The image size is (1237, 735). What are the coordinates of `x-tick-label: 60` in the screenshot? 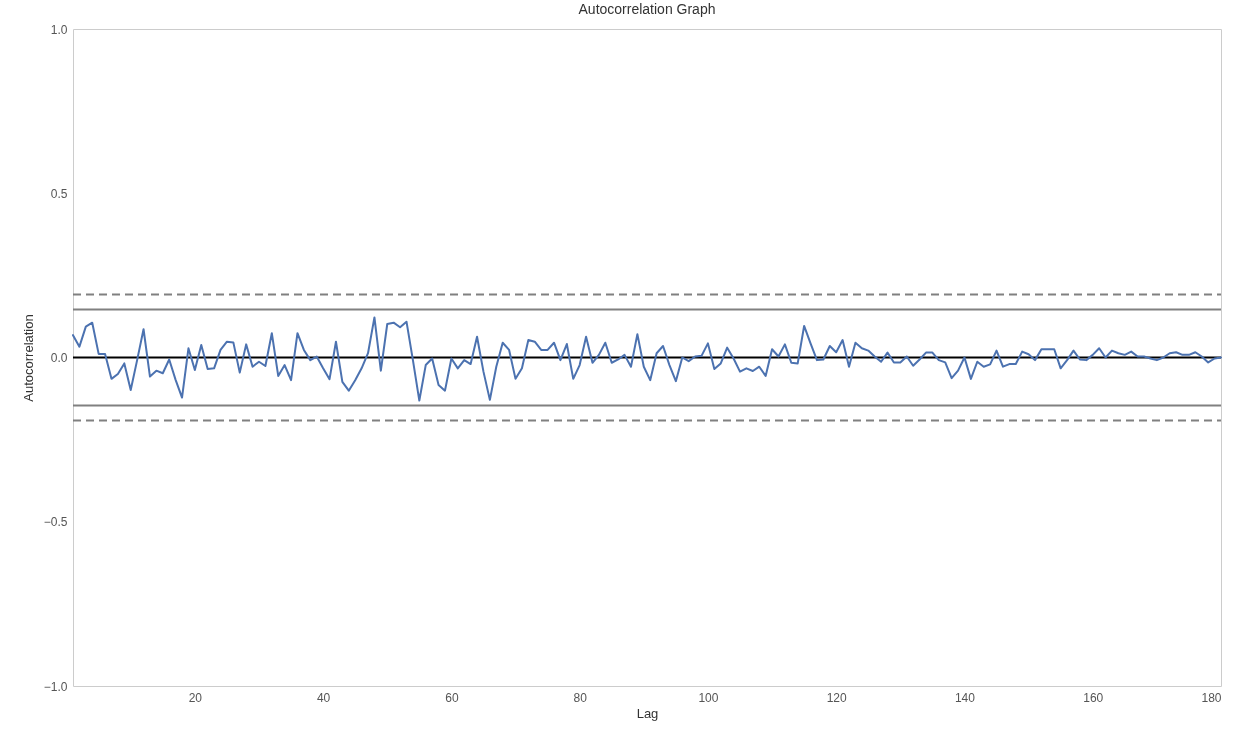 It's located at (452, 697).